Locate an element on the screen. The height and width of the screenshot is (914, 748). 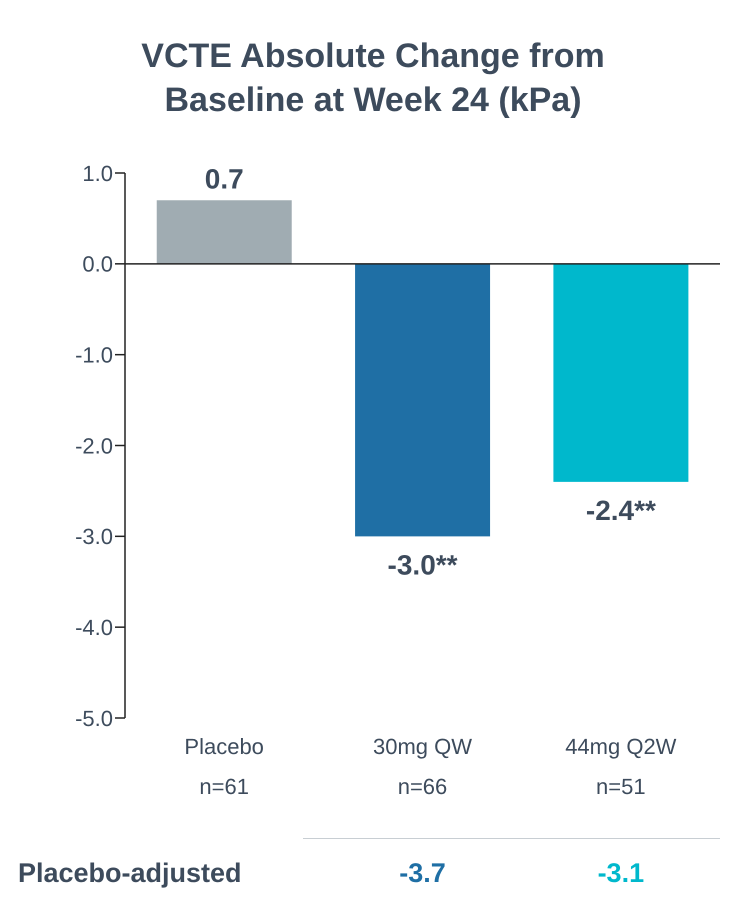
y-tick-label: -1.0 is located at coordinates (94, 355).